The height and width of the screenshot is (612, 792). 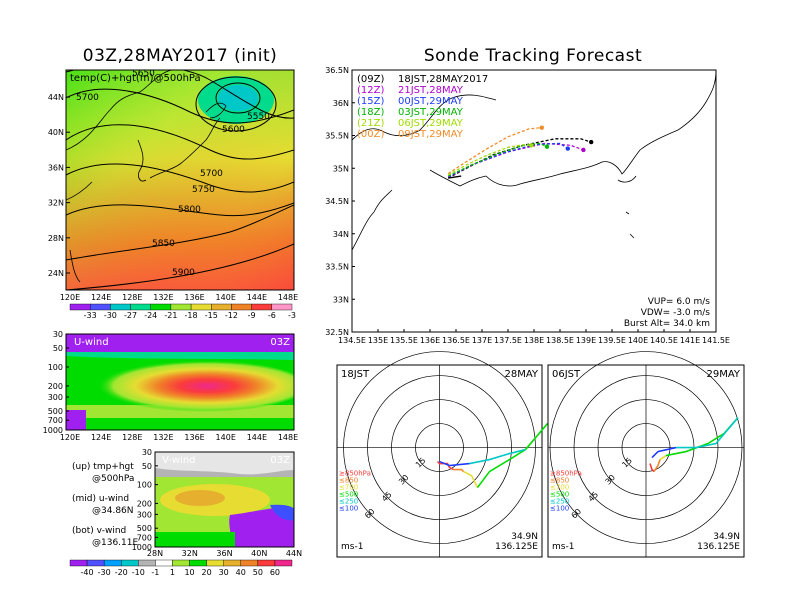 I want to click on wind-colorbar-label: 40, so click(x=241, y=572).